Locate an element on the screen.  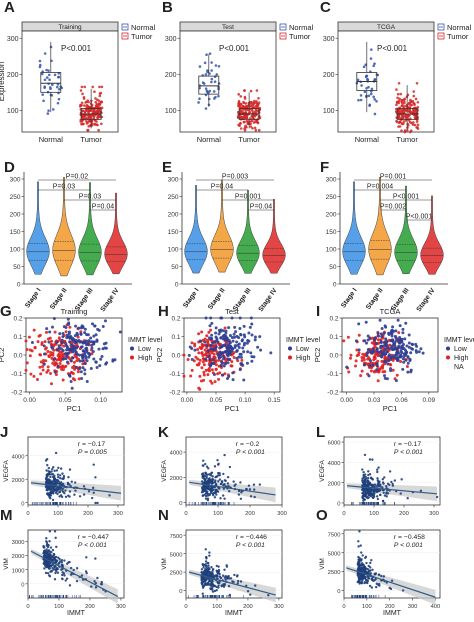
y-tick-label: 300 is located at coordinates (15, 180).